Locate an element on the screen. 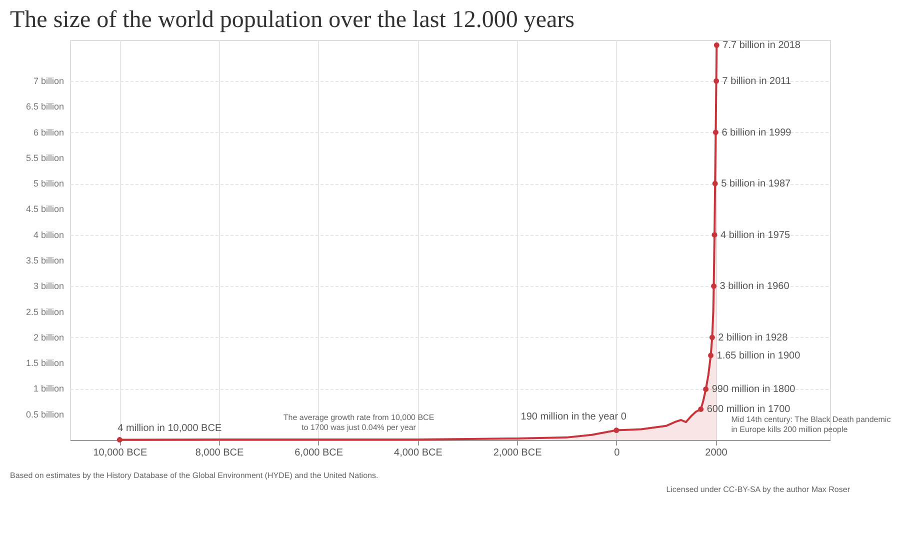  y-tick-label: 0.5 billion is located at coordinates (45, 414).